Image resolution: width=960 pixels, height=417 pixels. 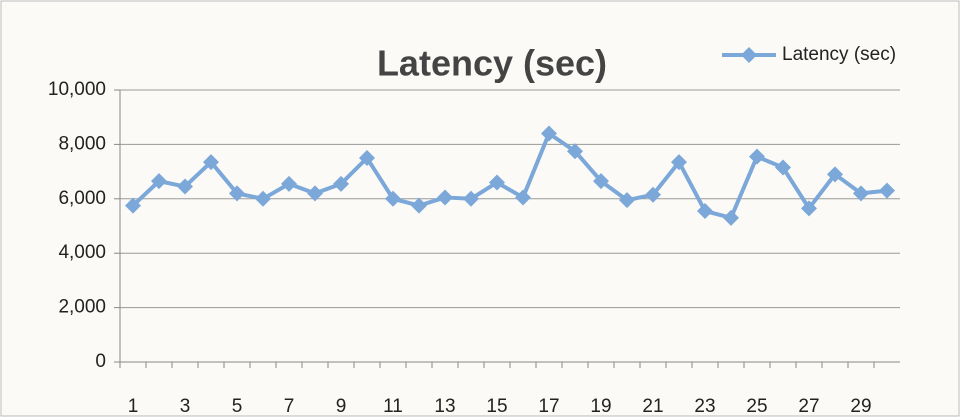 I want to click on y-tick-label: 2,000, so click(x=82, y=307).